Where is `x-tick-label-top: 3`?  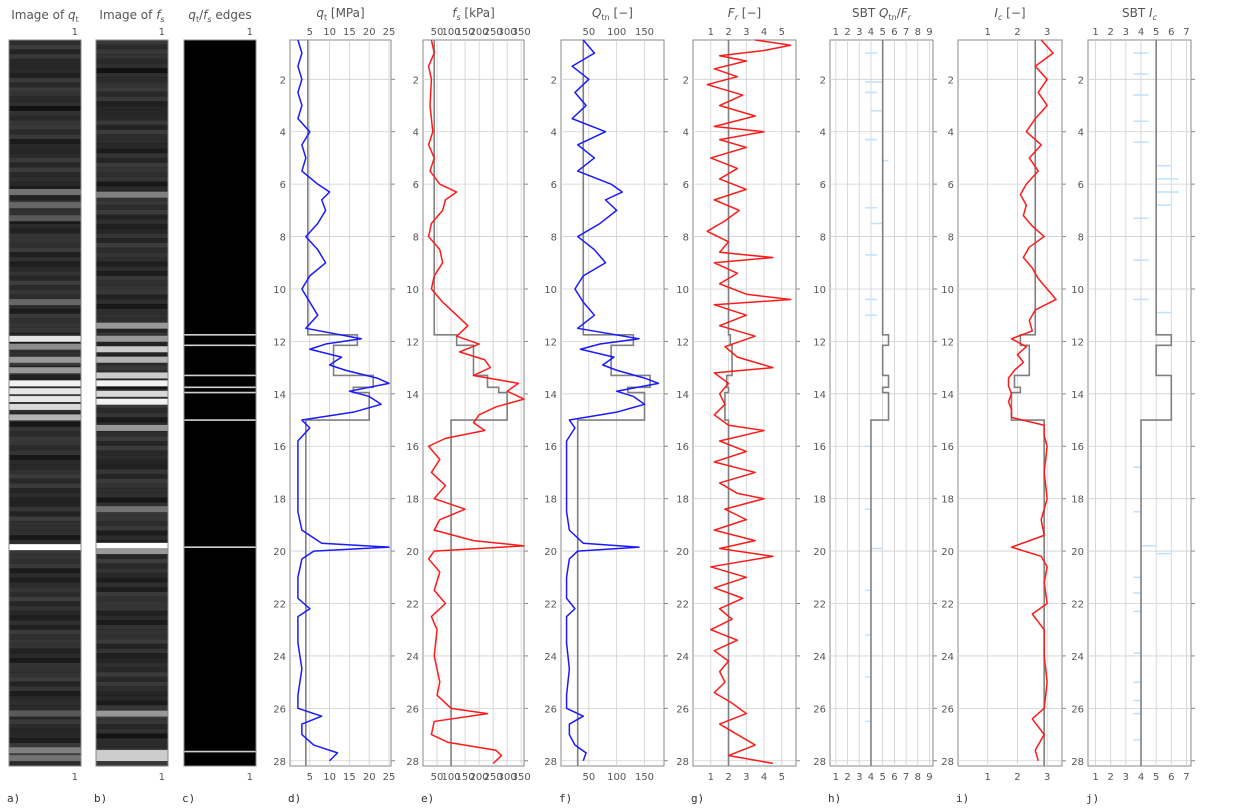
x-tick-label-top: 3 is located at coordinates (1047, 32).